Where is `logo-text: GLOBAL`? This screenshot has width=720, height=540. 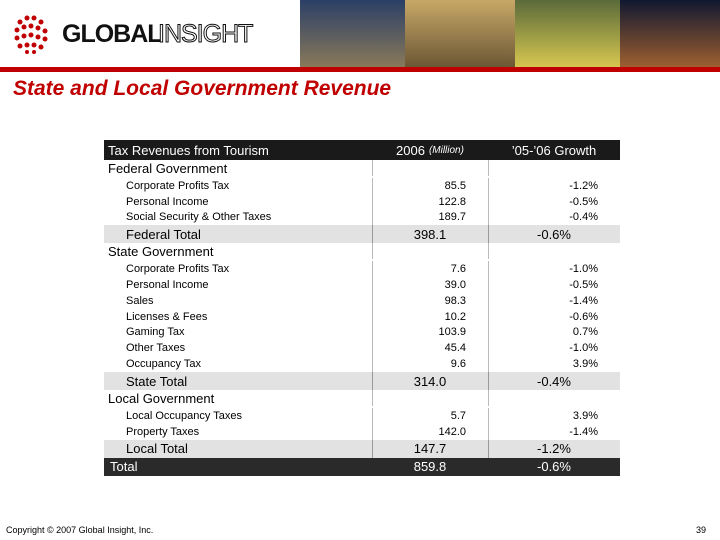
logo-text: GLOBAL is located at coordinates (112, 34).